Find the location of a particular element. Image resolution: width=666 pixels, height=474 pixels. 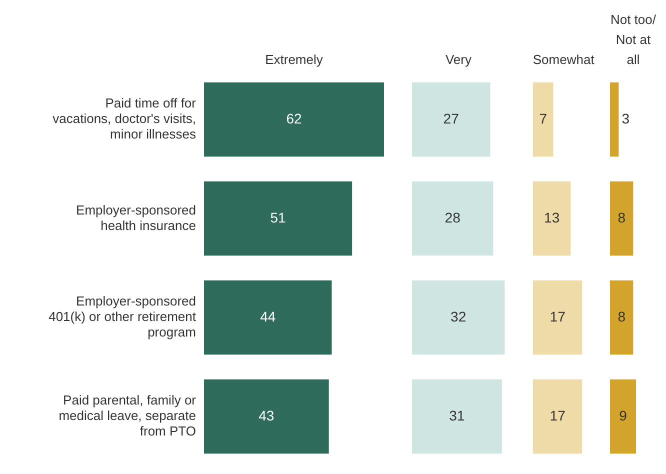

data-label: 9 is located at coordinates (623, 415).